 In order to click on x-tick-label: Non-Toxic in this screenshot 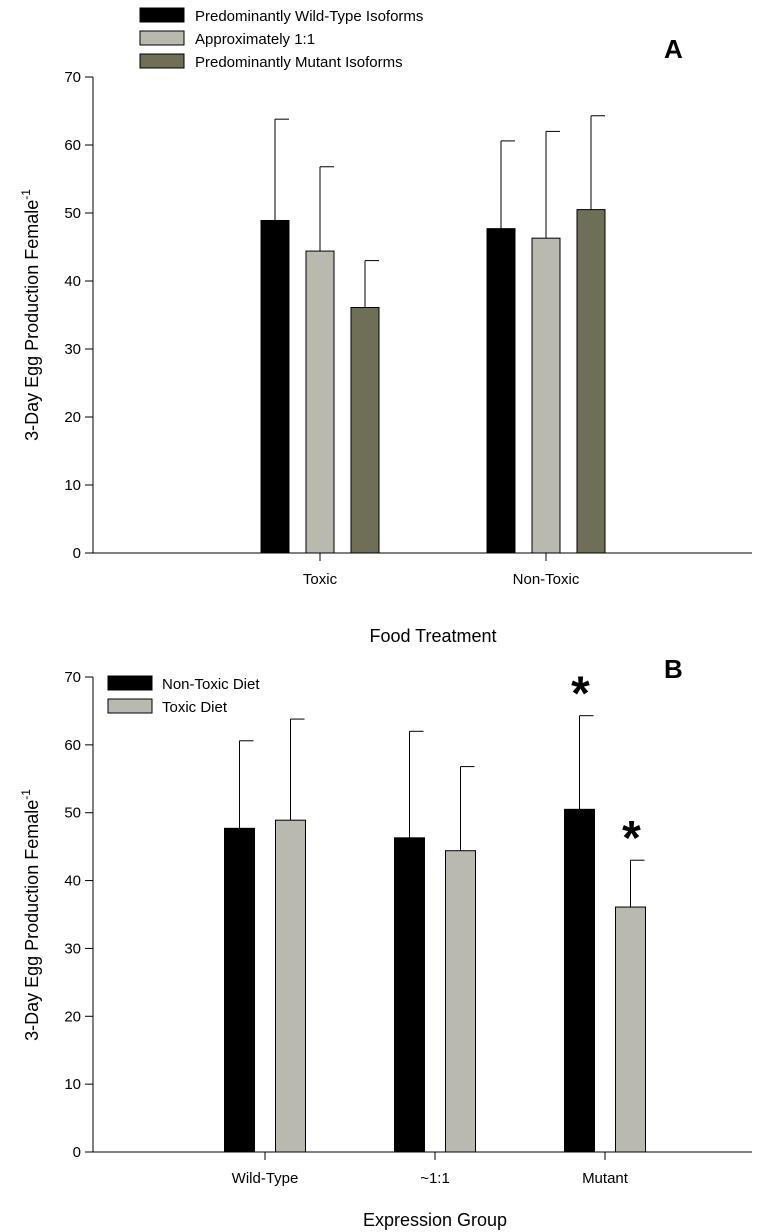, I will do `click(546, 579)`.